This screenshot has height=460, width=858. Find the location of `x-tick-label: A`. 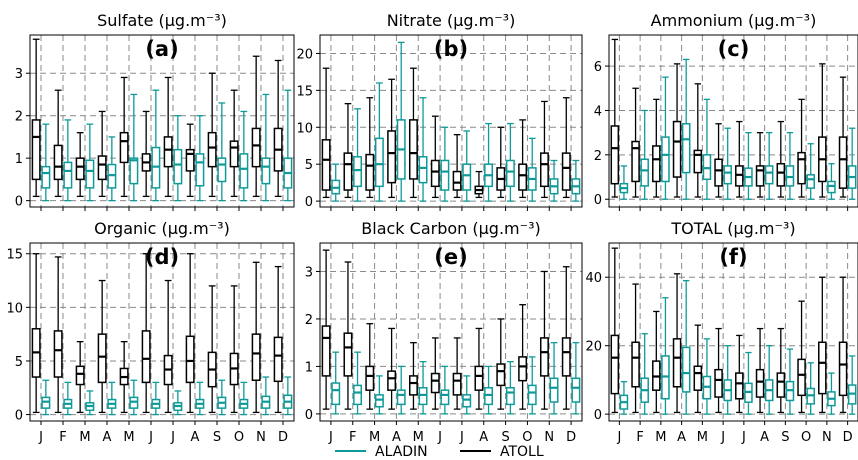

x-tick-label: A is located at coordinates (764, 437).